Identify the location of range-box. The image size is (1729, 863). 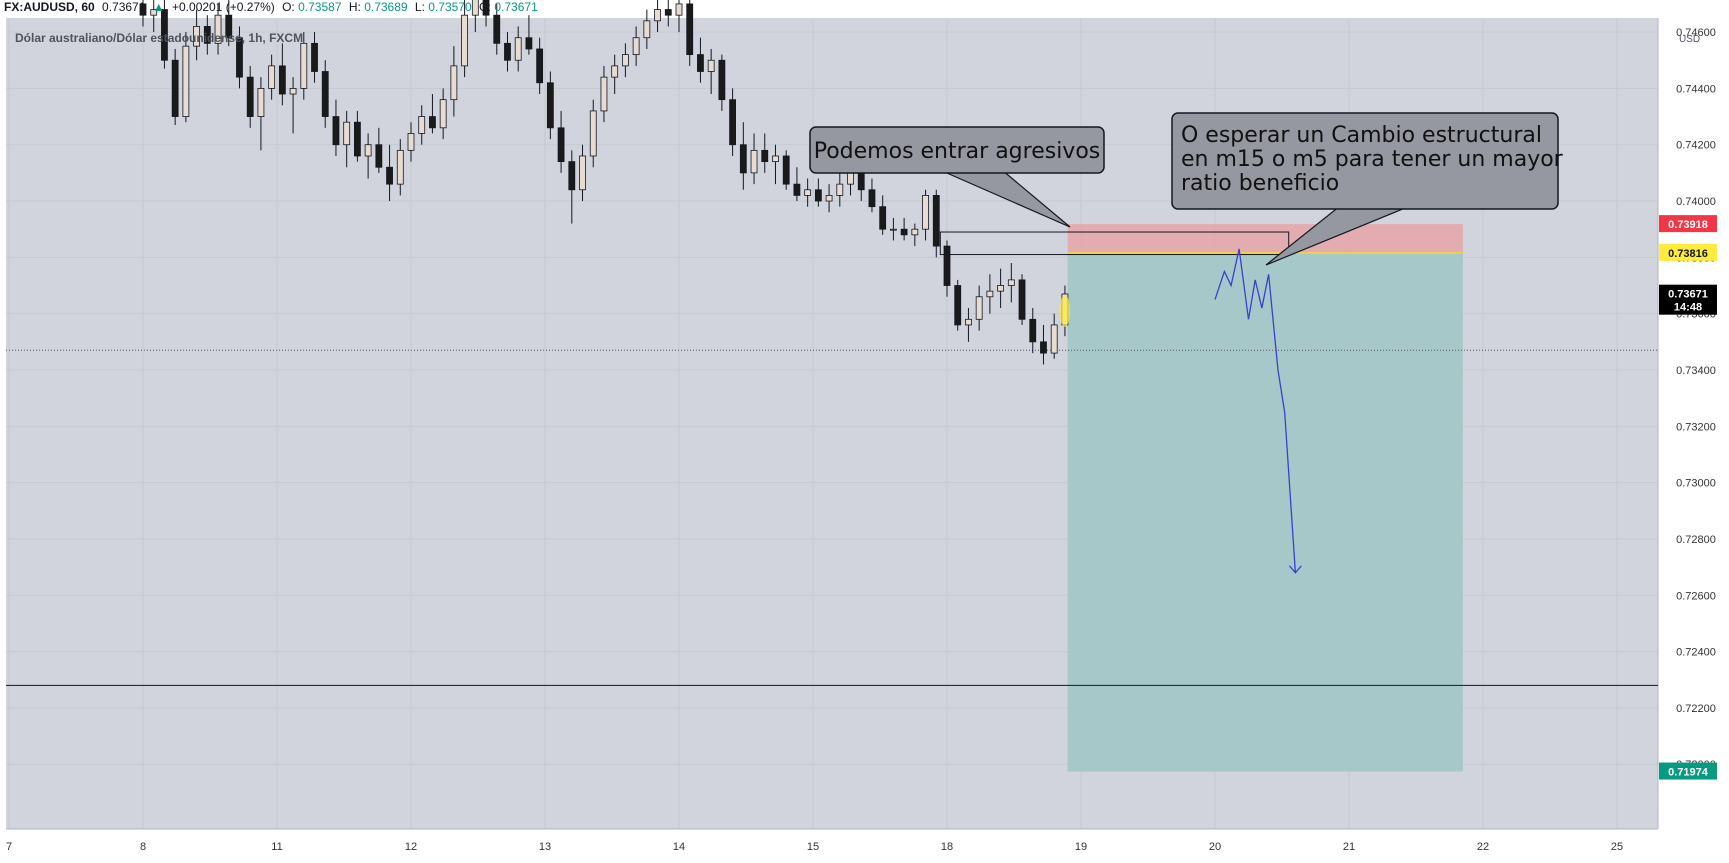
(1114, 243).